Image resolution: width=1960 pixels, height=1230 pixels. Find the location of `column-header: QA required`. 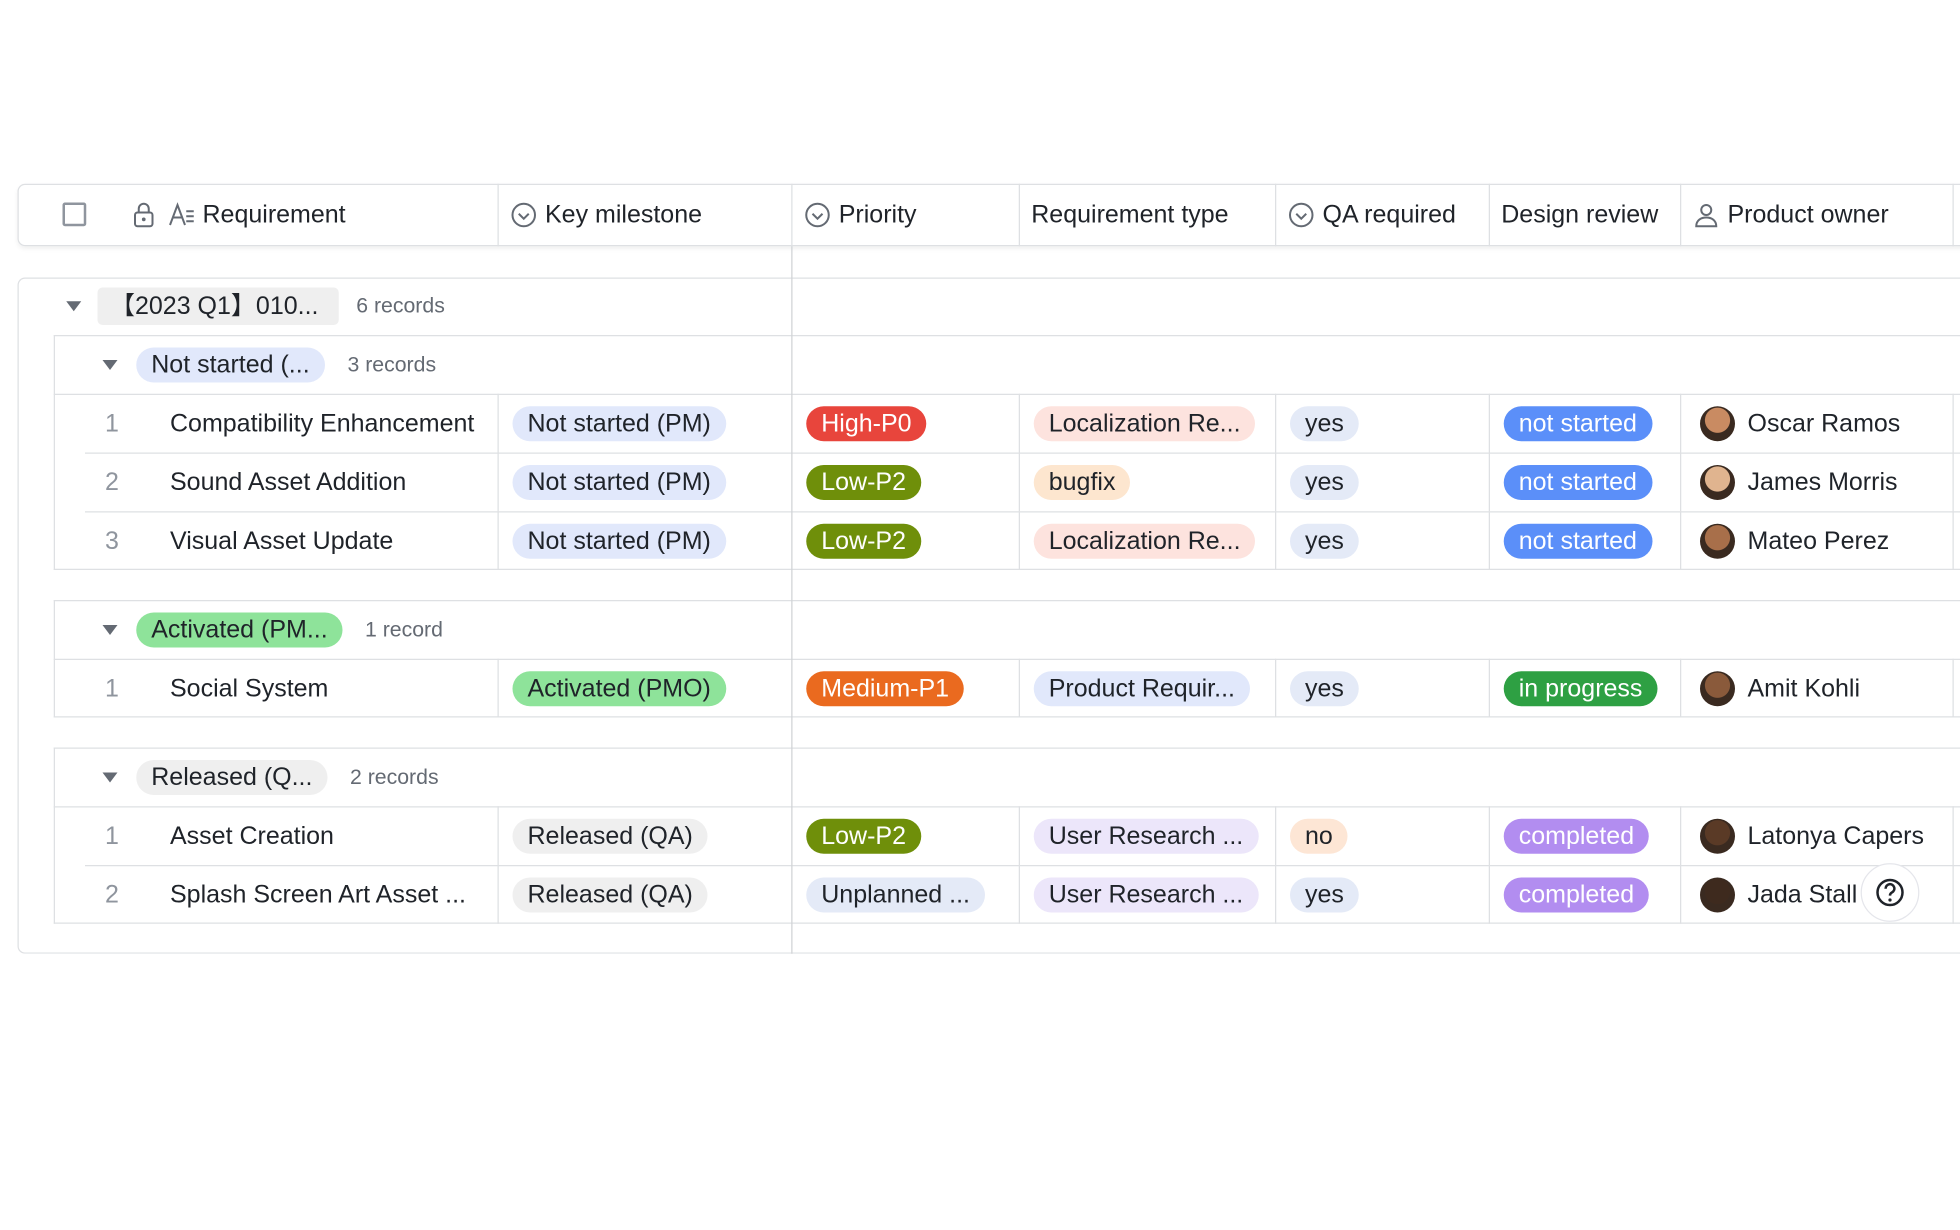

column-header: QA required is located at coordinates (1389, 215).